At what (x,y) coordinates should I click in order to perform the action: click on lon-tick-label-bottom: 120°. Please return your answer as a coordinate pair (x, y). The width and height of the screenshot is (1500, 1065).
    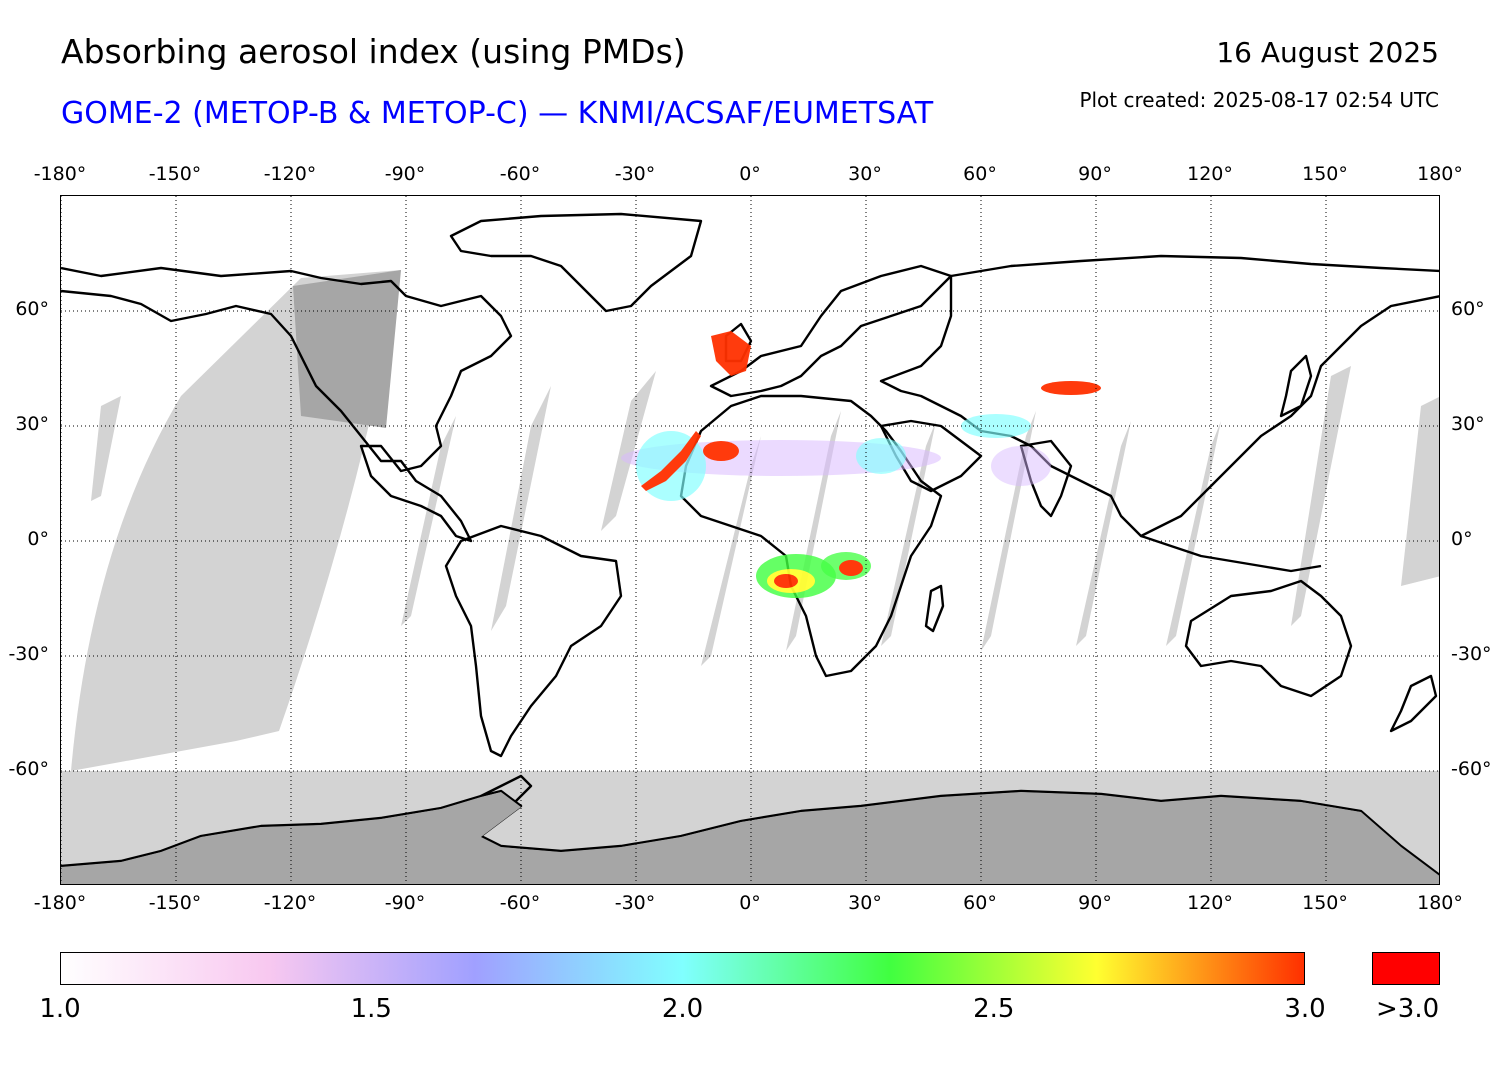
    Looking at the image, I should click on (1210, 903).